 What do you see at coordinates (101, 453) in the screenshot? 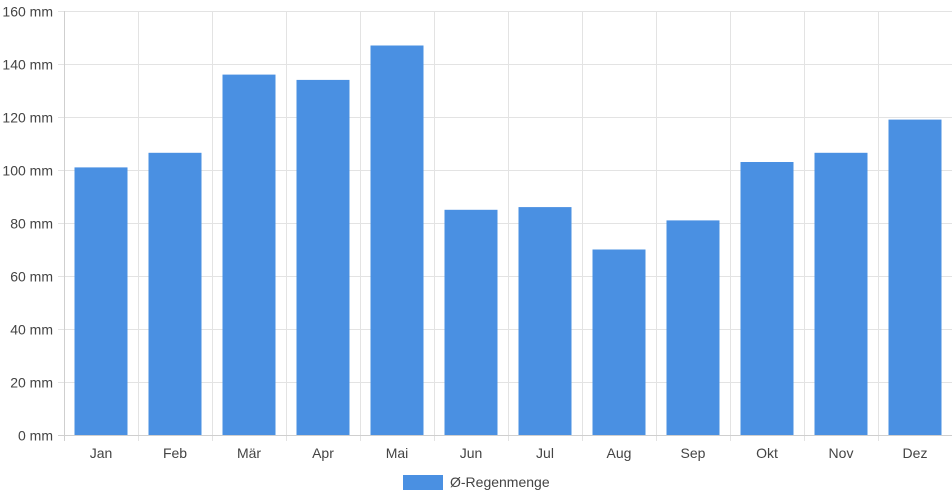
I see `x-tick-label: Jan` at bounding box center [101, 453].